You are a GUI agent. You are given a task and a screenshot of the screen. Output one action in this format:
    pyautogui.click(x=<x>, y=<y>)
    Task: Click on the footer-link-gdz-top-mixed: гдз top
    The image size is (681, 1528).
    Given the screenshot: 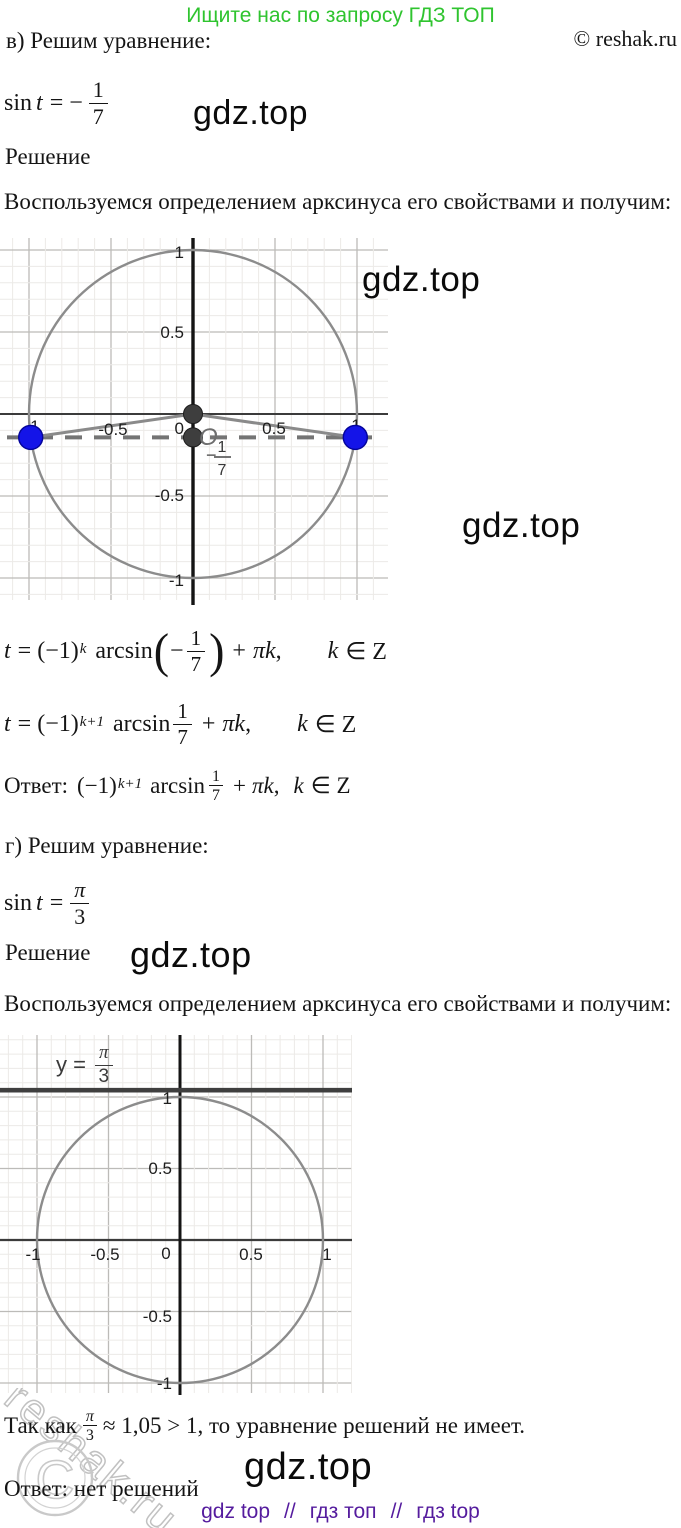 What is the action you would take?
    pyautogui.click(x=448, y=1511)
    